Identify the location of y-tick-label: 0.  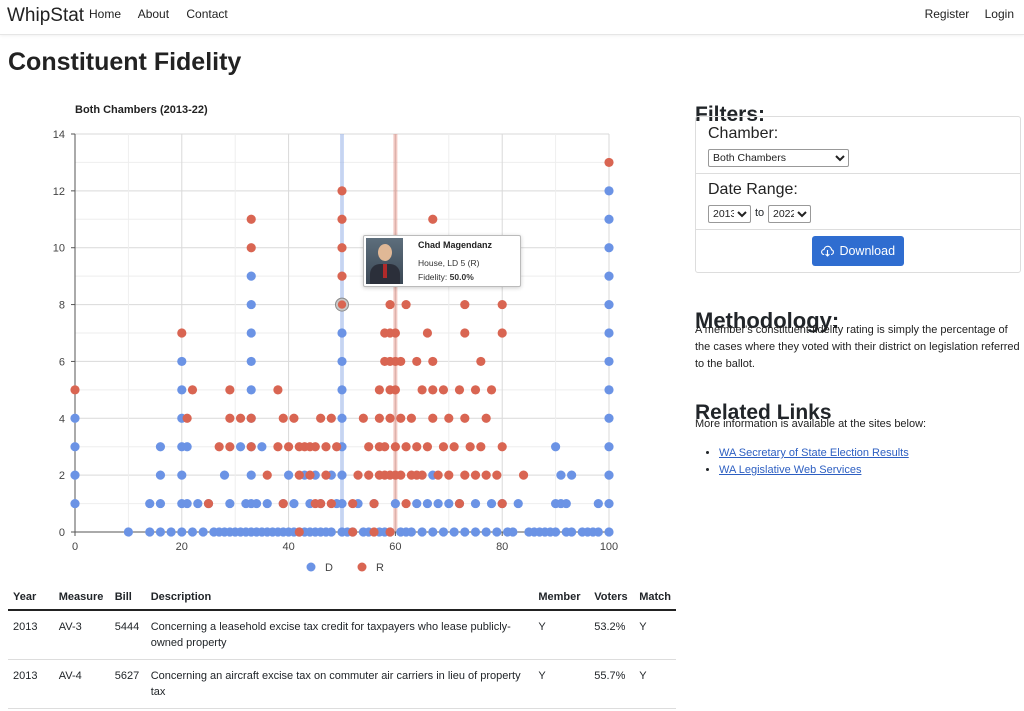
(62, 533).